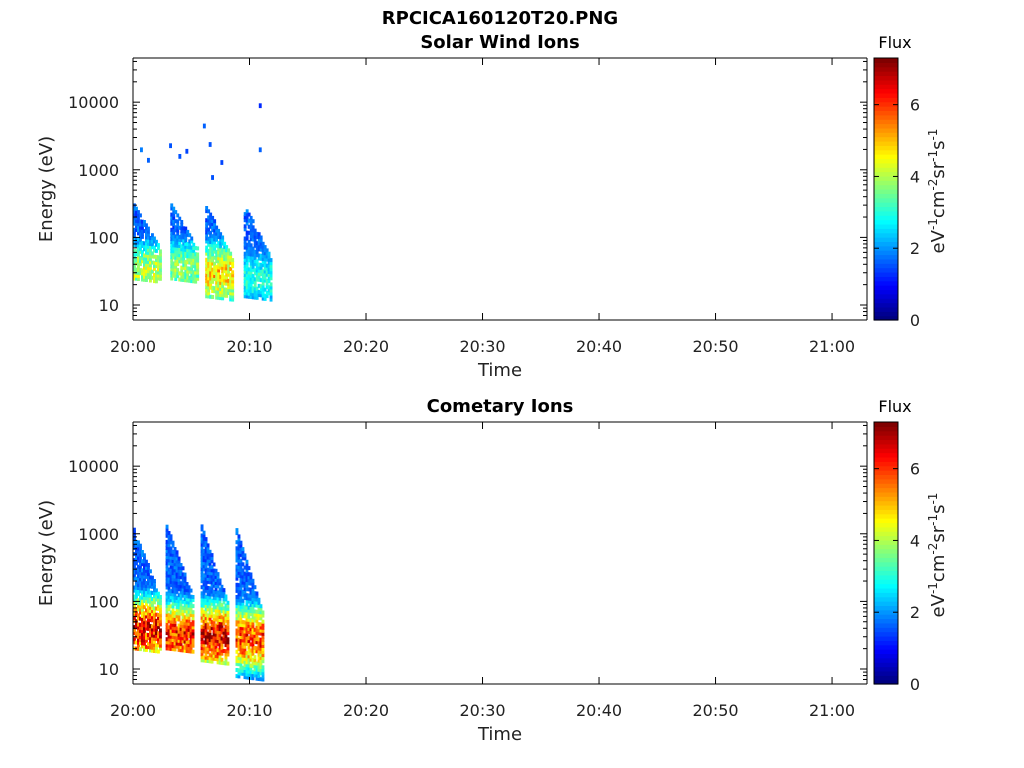 The width and height of the screenshot is (1024, 768). I want to click on data-point, so click(210, 144).